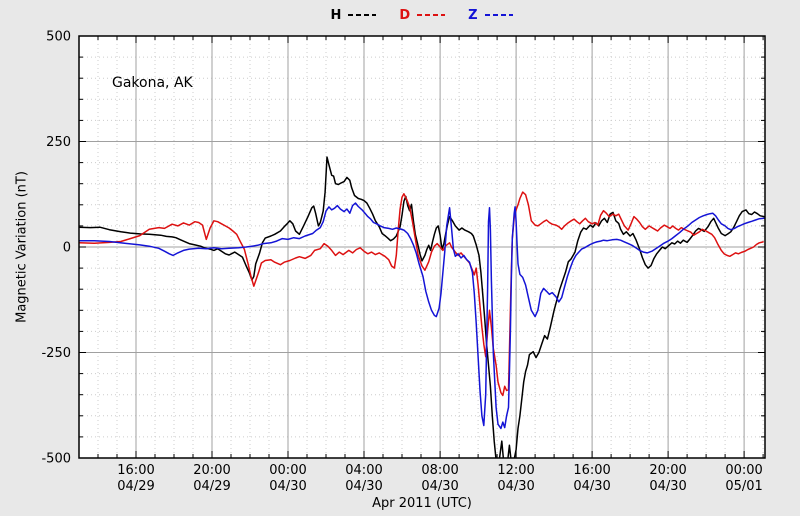 The image size is (800, 516). What do you see at coordinates (363, 470) in the screenshot?
I see `x-tick-label-time: 04:00` at bounding box center [363, 470].